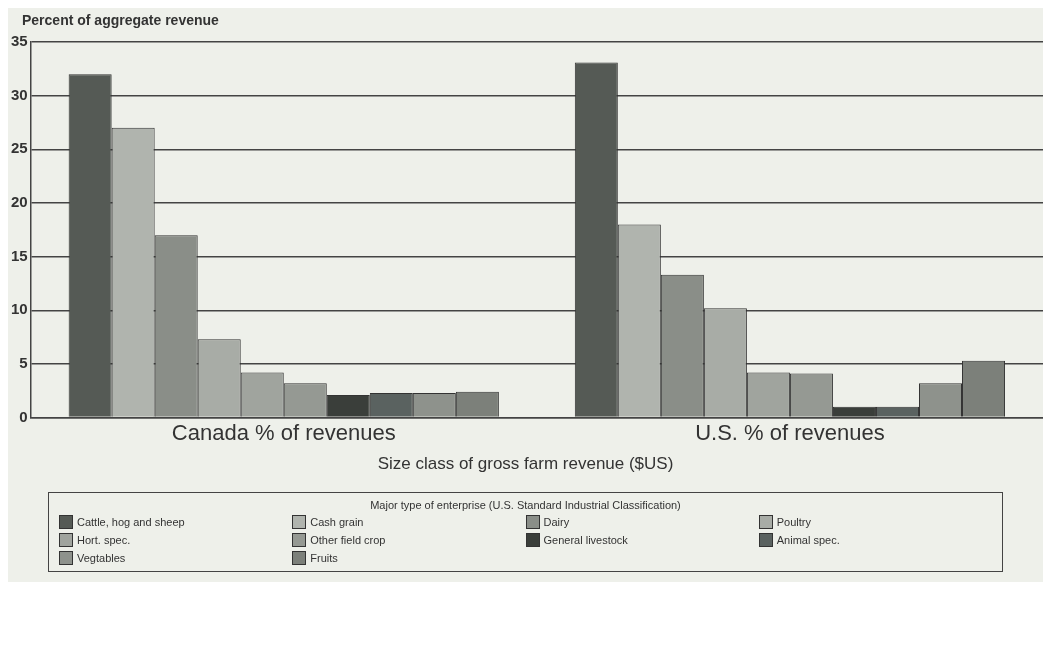 Image resolution: width=1051 pixels, height=651 pixels. Describe the element at coordinates (19, 41) in the screenshot. I see `y-tick-label: 35` at that location.